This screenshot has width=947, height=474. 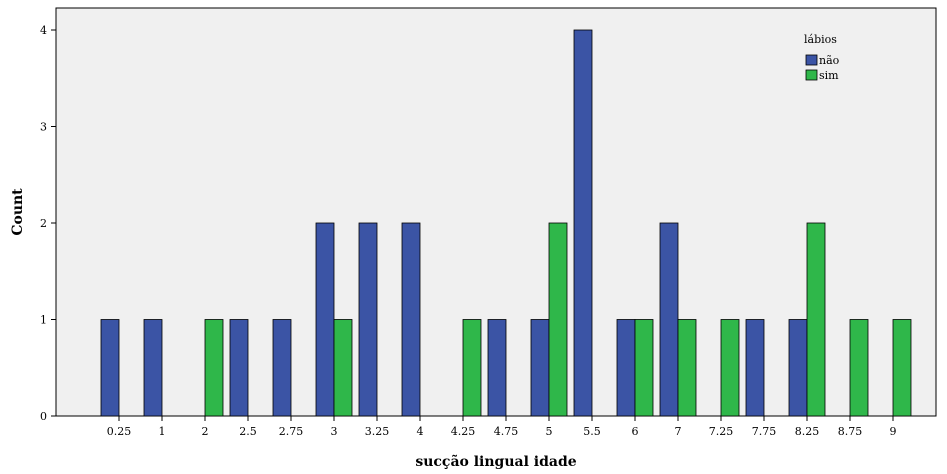 What do you see at coordinates (291, 431) in the screenshot?
I see `x-tick-label: 2.75` at bounding box center [291, 431].